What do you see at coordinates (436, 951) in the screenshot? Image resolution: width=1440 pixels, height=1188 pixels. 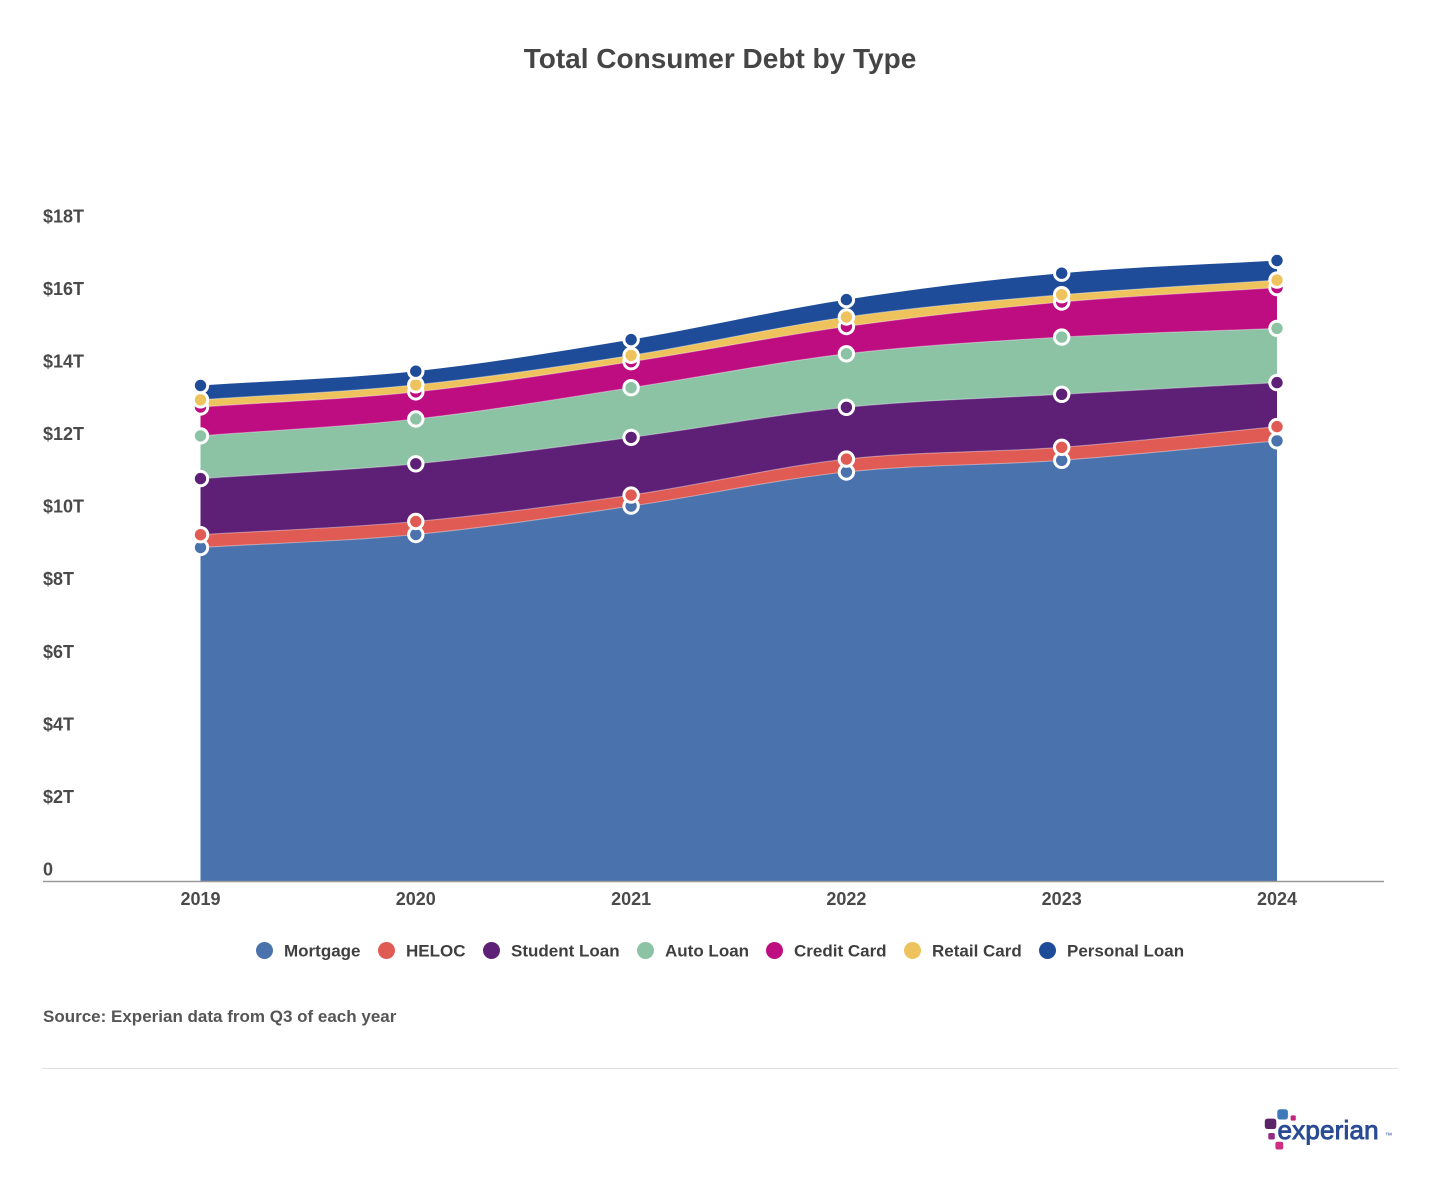 I see `svg-text: HELOC` at bounding box center [436, 951].